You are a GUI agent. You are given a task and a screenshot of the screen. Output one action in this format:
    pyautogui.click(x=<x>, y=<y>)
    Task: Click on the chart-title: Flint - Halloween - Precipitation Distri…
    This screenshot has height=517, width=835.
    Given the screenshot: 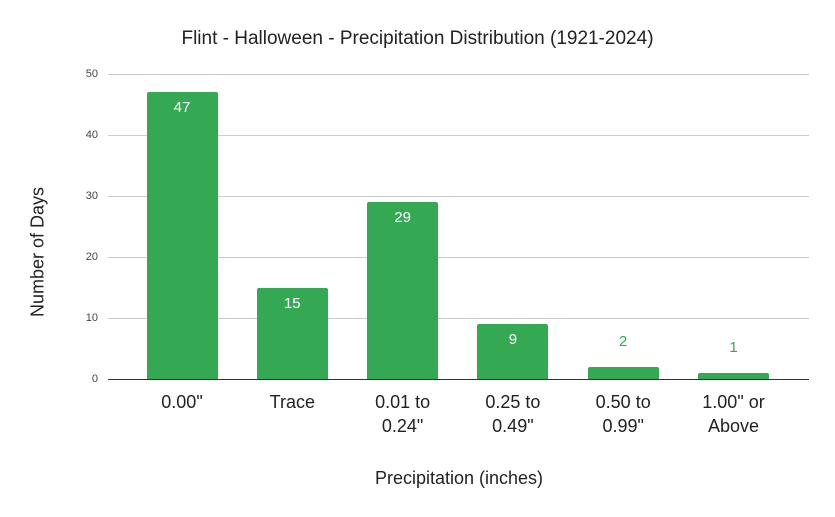 What is the action you would take?
    pyautogui.click(x=417, y=38)
    